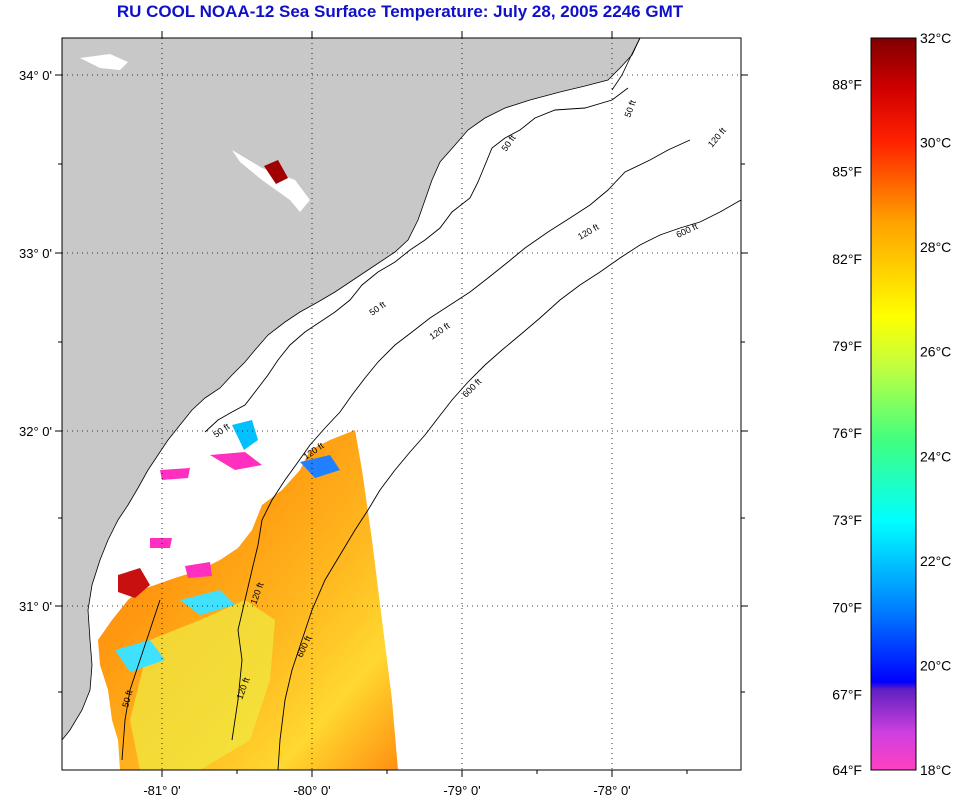 This screenshot has width=968, height=801. I want to click on colorbar-celsius-labels: 18°C 20°C 22°C 24°C 26°C 28°C 30°C 32°C, so click(935, 404).